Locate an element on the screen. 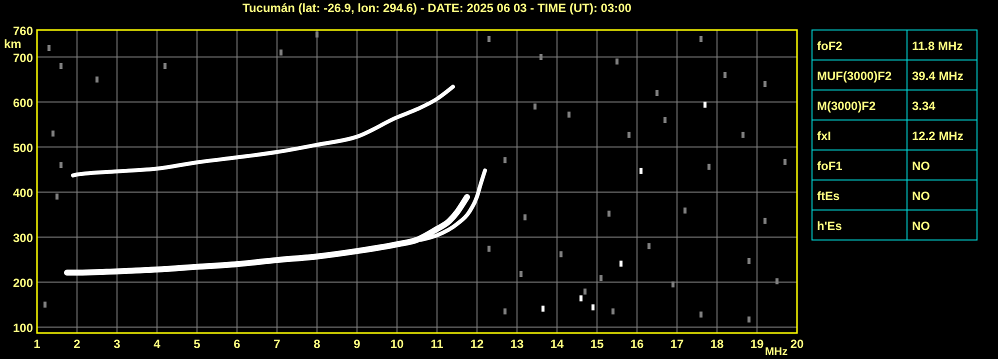 The image size is (998, 359). x-tick-label: 14 is located at coordinates (557, 344).